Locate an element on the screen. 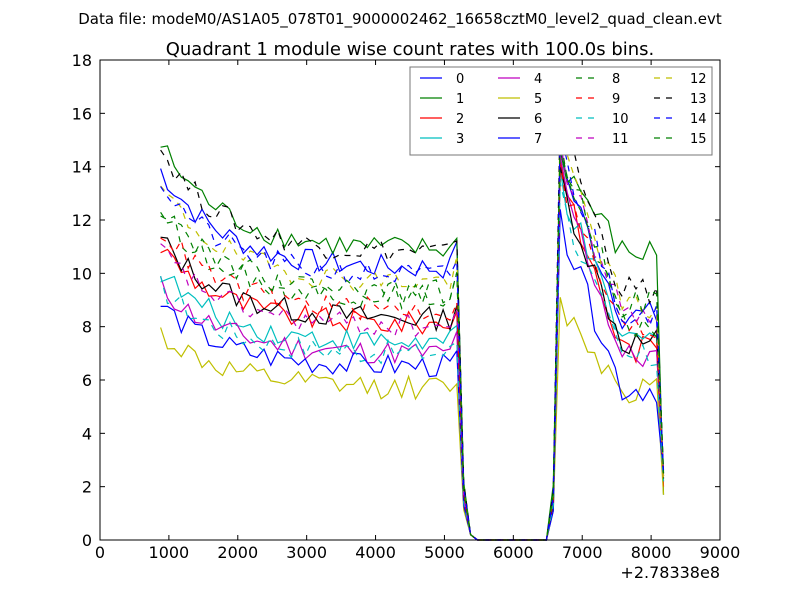 The height and width of the screenshot is (600, 800). legend-label-12: 12 is located at coordinates (698, 79).